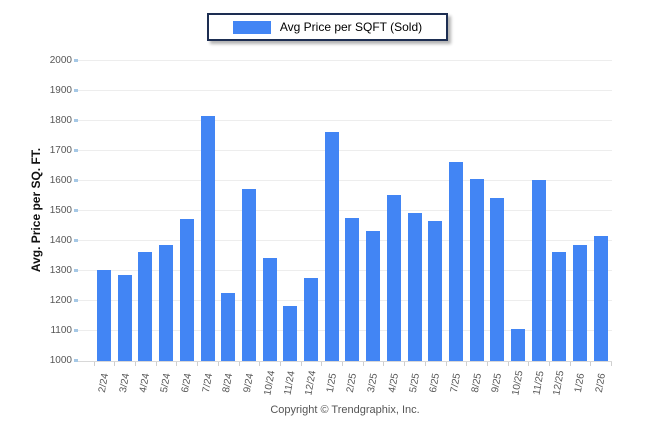 The height and width of the screenshot is (434, 646). Describe the element at coordinates (60, 270) in the screenshot. I see `y-tick-label: 1300` at that location.